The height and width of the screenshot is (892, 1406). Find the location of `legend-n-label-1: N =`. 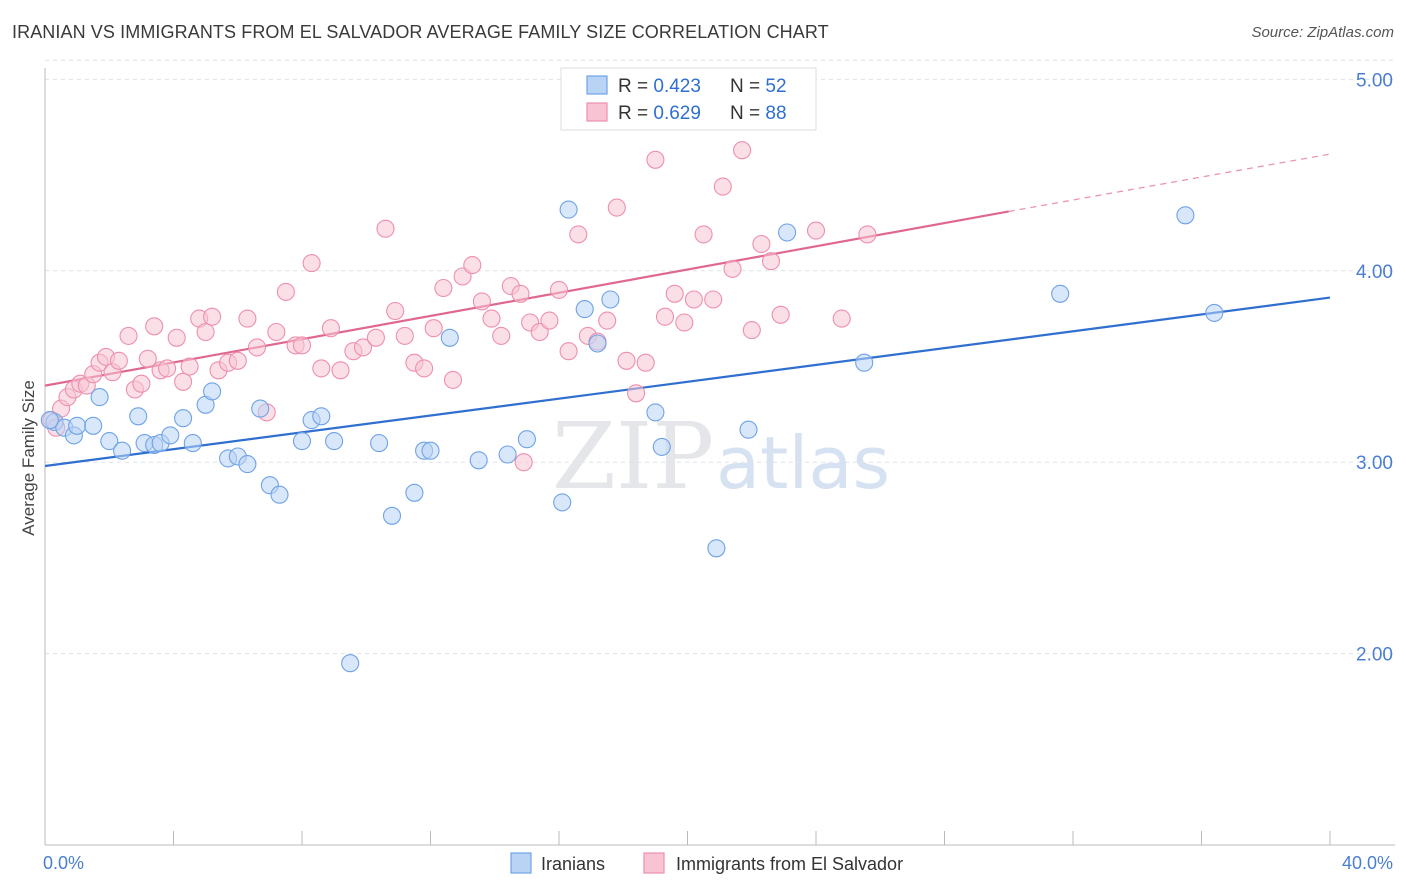

legend-n-label-1: N = is located at coordinates (747, 86).